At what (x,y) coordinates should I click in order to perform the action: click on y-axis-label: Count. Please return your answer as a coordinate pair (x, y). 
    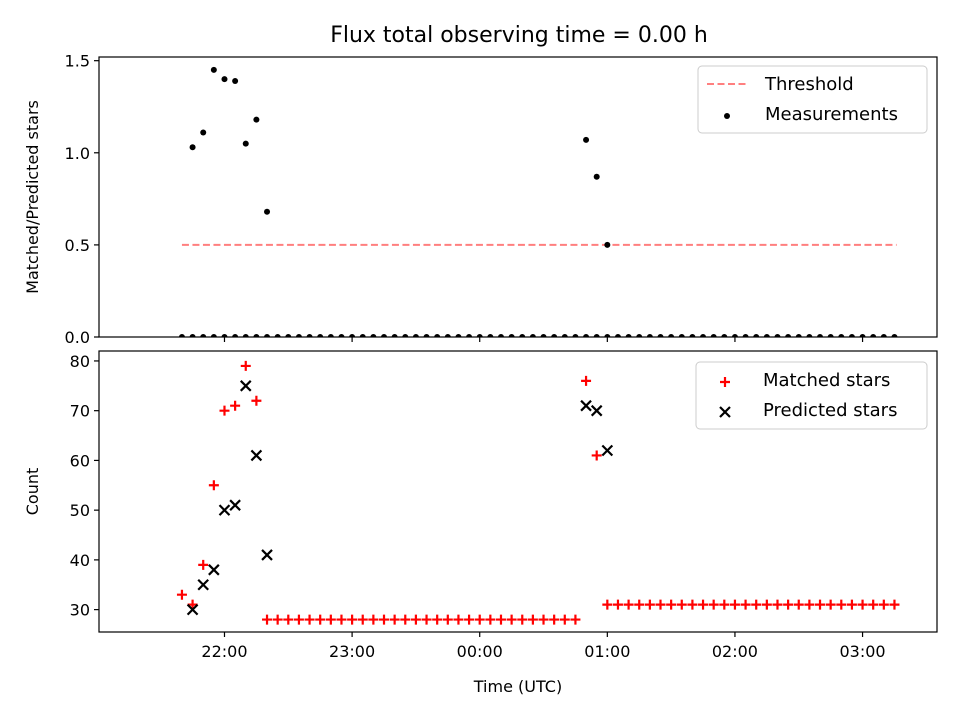
    Looking at the image, I should click on (32, 492).